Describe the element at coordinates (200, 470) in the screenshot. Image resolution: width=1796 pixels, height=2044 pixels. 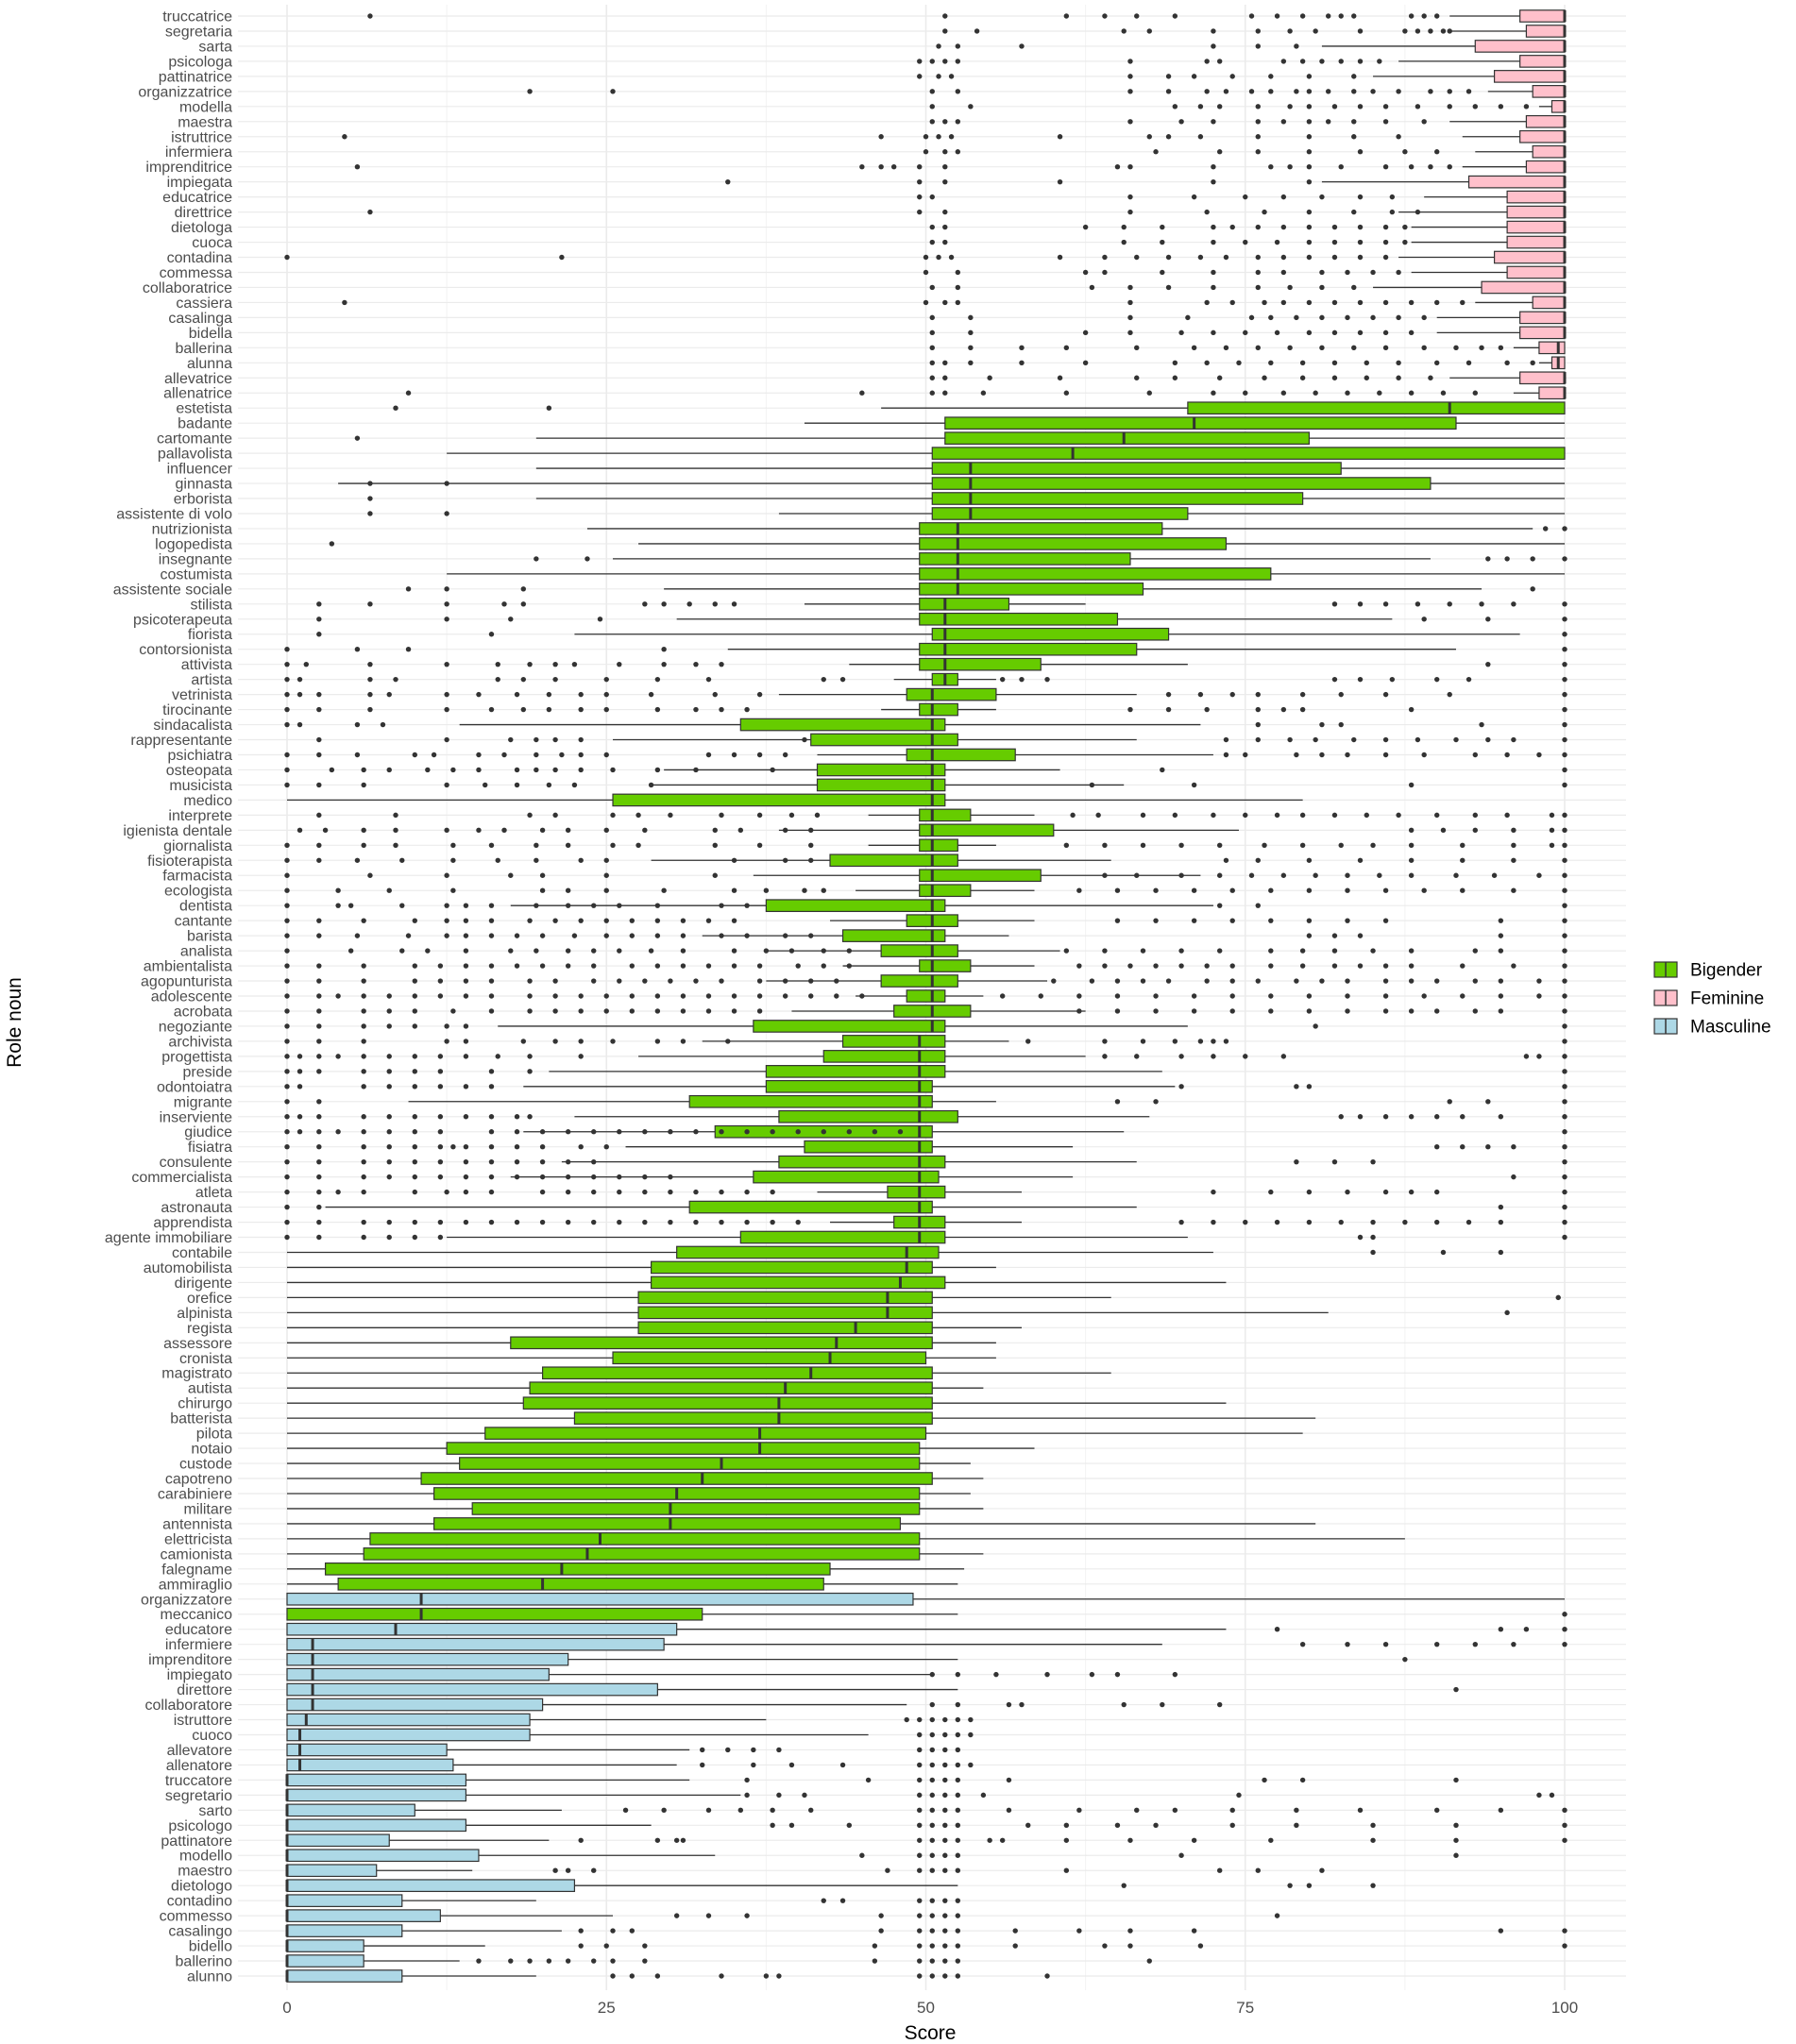
I see `y-tick-label: influencer` at that location.